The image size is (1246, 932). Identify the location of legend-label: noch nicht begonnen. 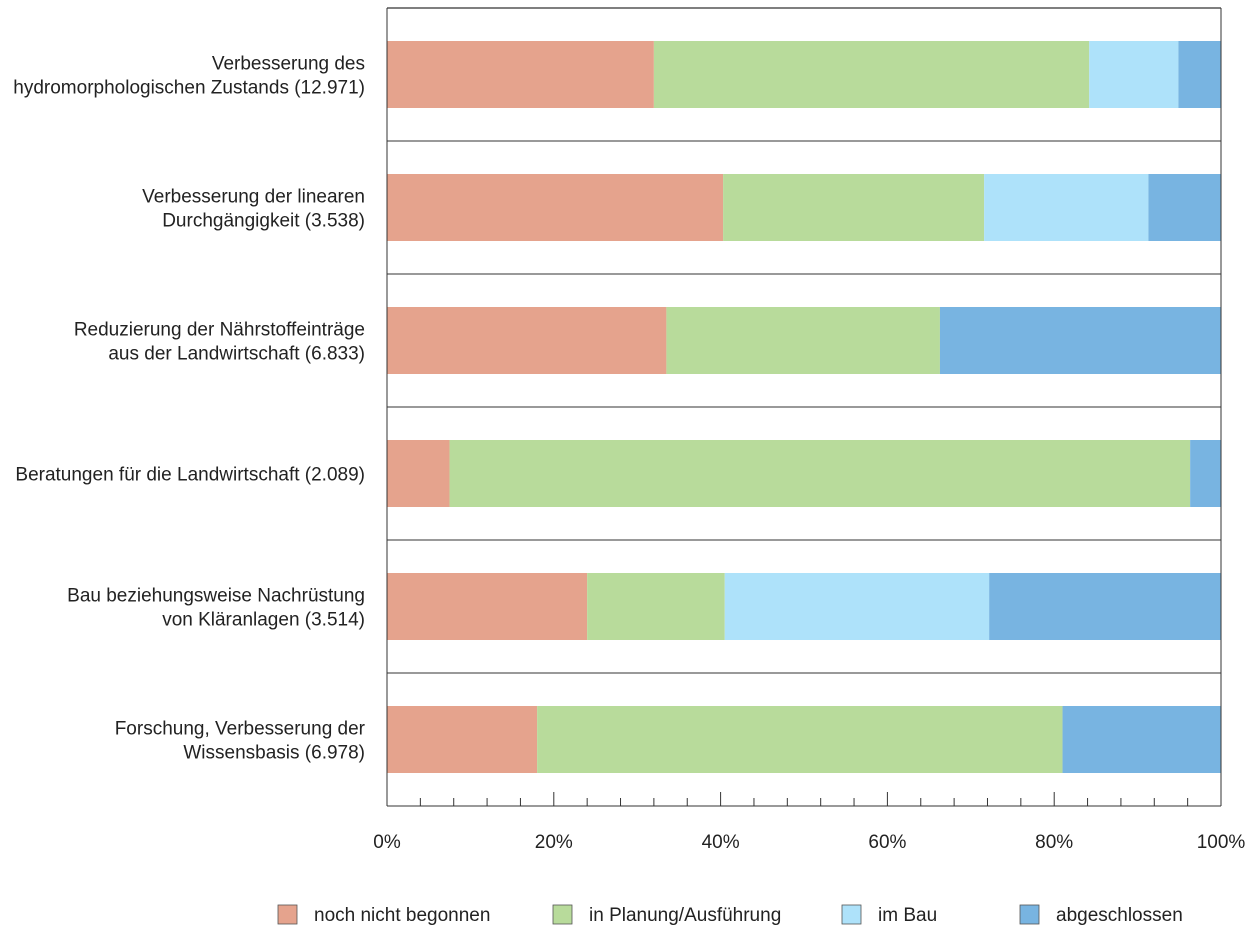
(402, 915).